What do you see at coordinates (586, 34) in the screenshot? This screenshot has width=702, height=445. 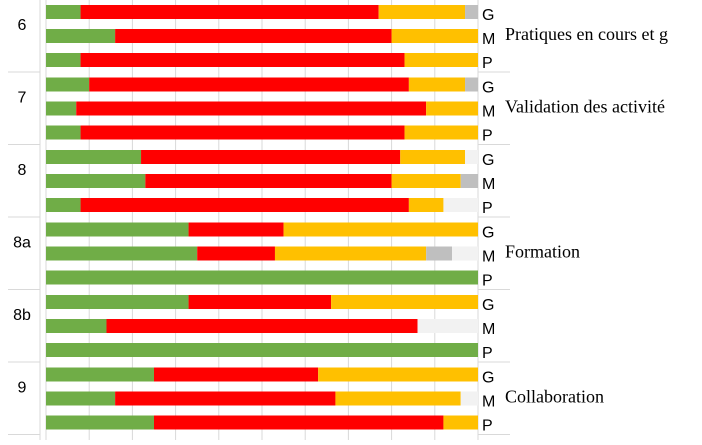 I see `group-annotation: Pratiques en cours et g` at bounding box center [586, 34].